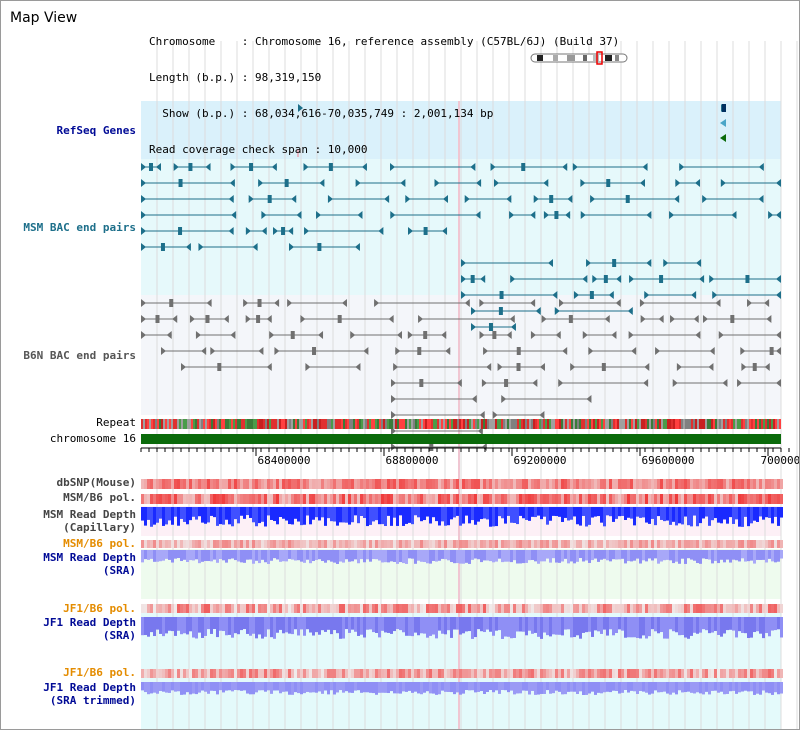  What do you see at coordinates (99, 497) in the screenshot?
I see `track-label-msm-b6-pol: MSM/B6 pol.` at bounding box center [99, 497].